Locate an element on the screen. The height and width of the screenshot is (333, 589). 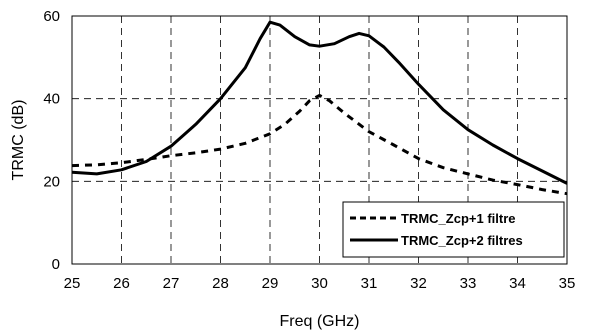
y-axis-title: TRMC (dB) is located at coordinates (18, 140).